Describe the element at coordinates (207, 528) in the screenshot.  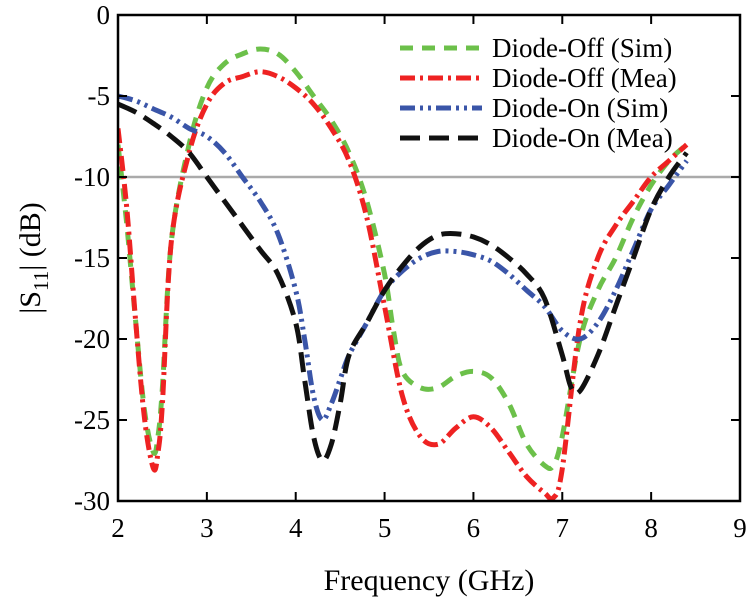
I see `x-tick-label: 3` at that location.